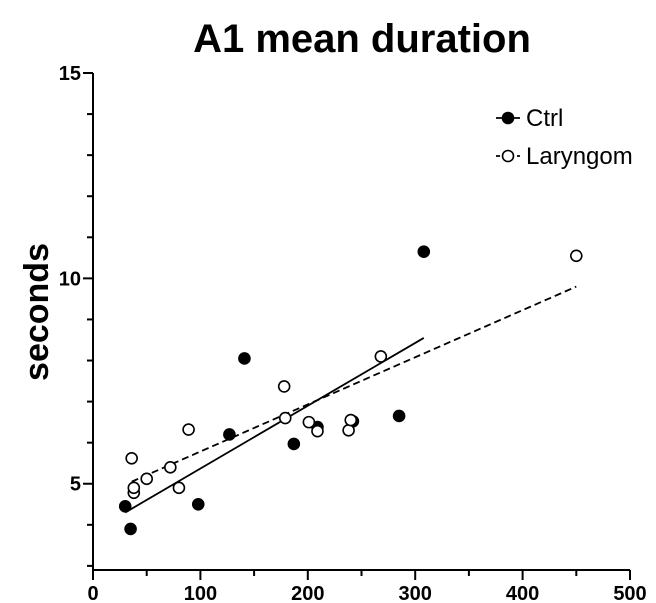 Image resolution: width=656 pixels, height=603 pixels. I want to click on fit-line-ctrl, so click(274, 425).